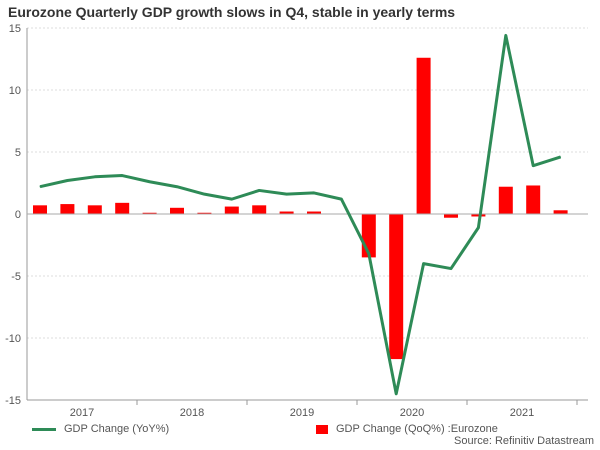  I want to click on legend-bar-swatch, so click(322, 429).